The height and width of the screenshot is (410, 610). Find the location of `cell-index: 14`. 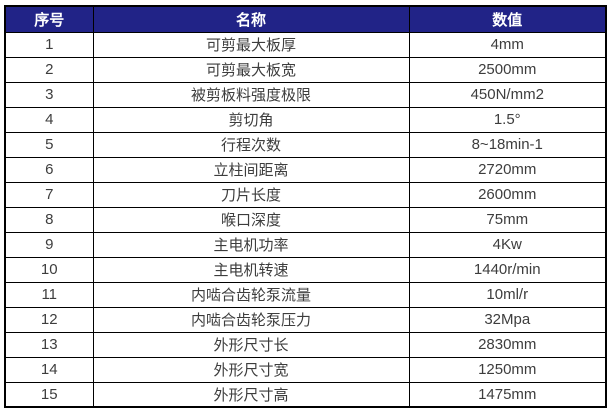

cell-index: 14 is located at coordinates (49, 369).